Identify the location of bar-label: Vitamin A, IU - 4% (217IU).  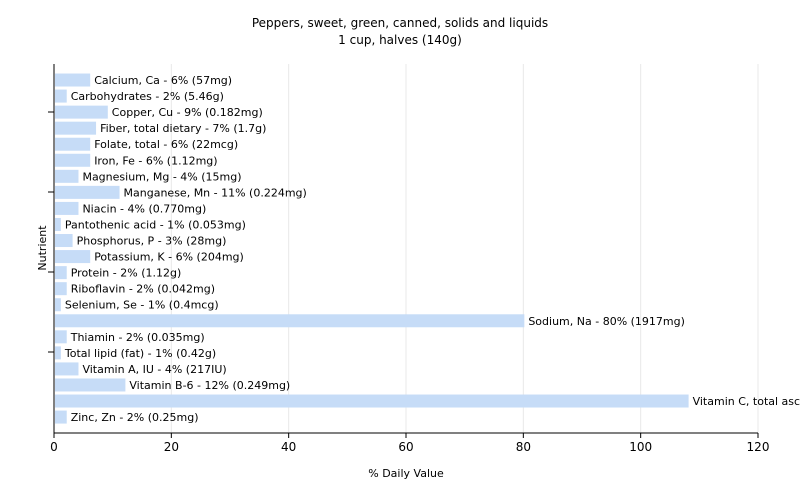
(154, 369).